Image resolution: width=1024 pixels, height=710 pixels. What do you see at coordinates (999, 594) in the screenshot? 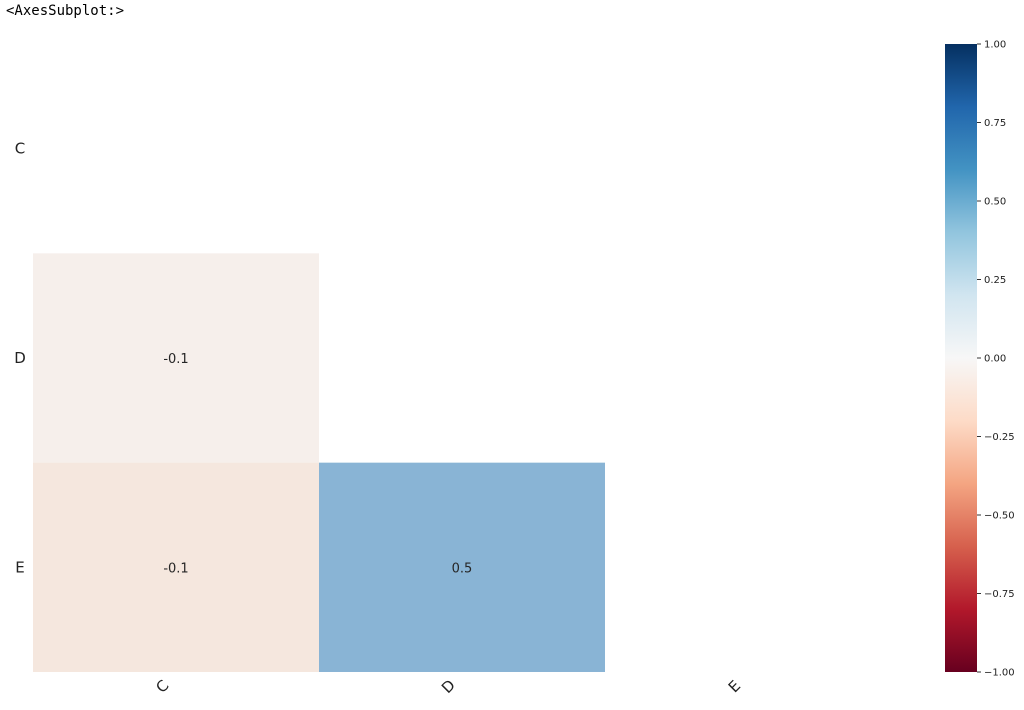
I see `colorbar-tick-label: −0.75` at bounding box center [999, 594].